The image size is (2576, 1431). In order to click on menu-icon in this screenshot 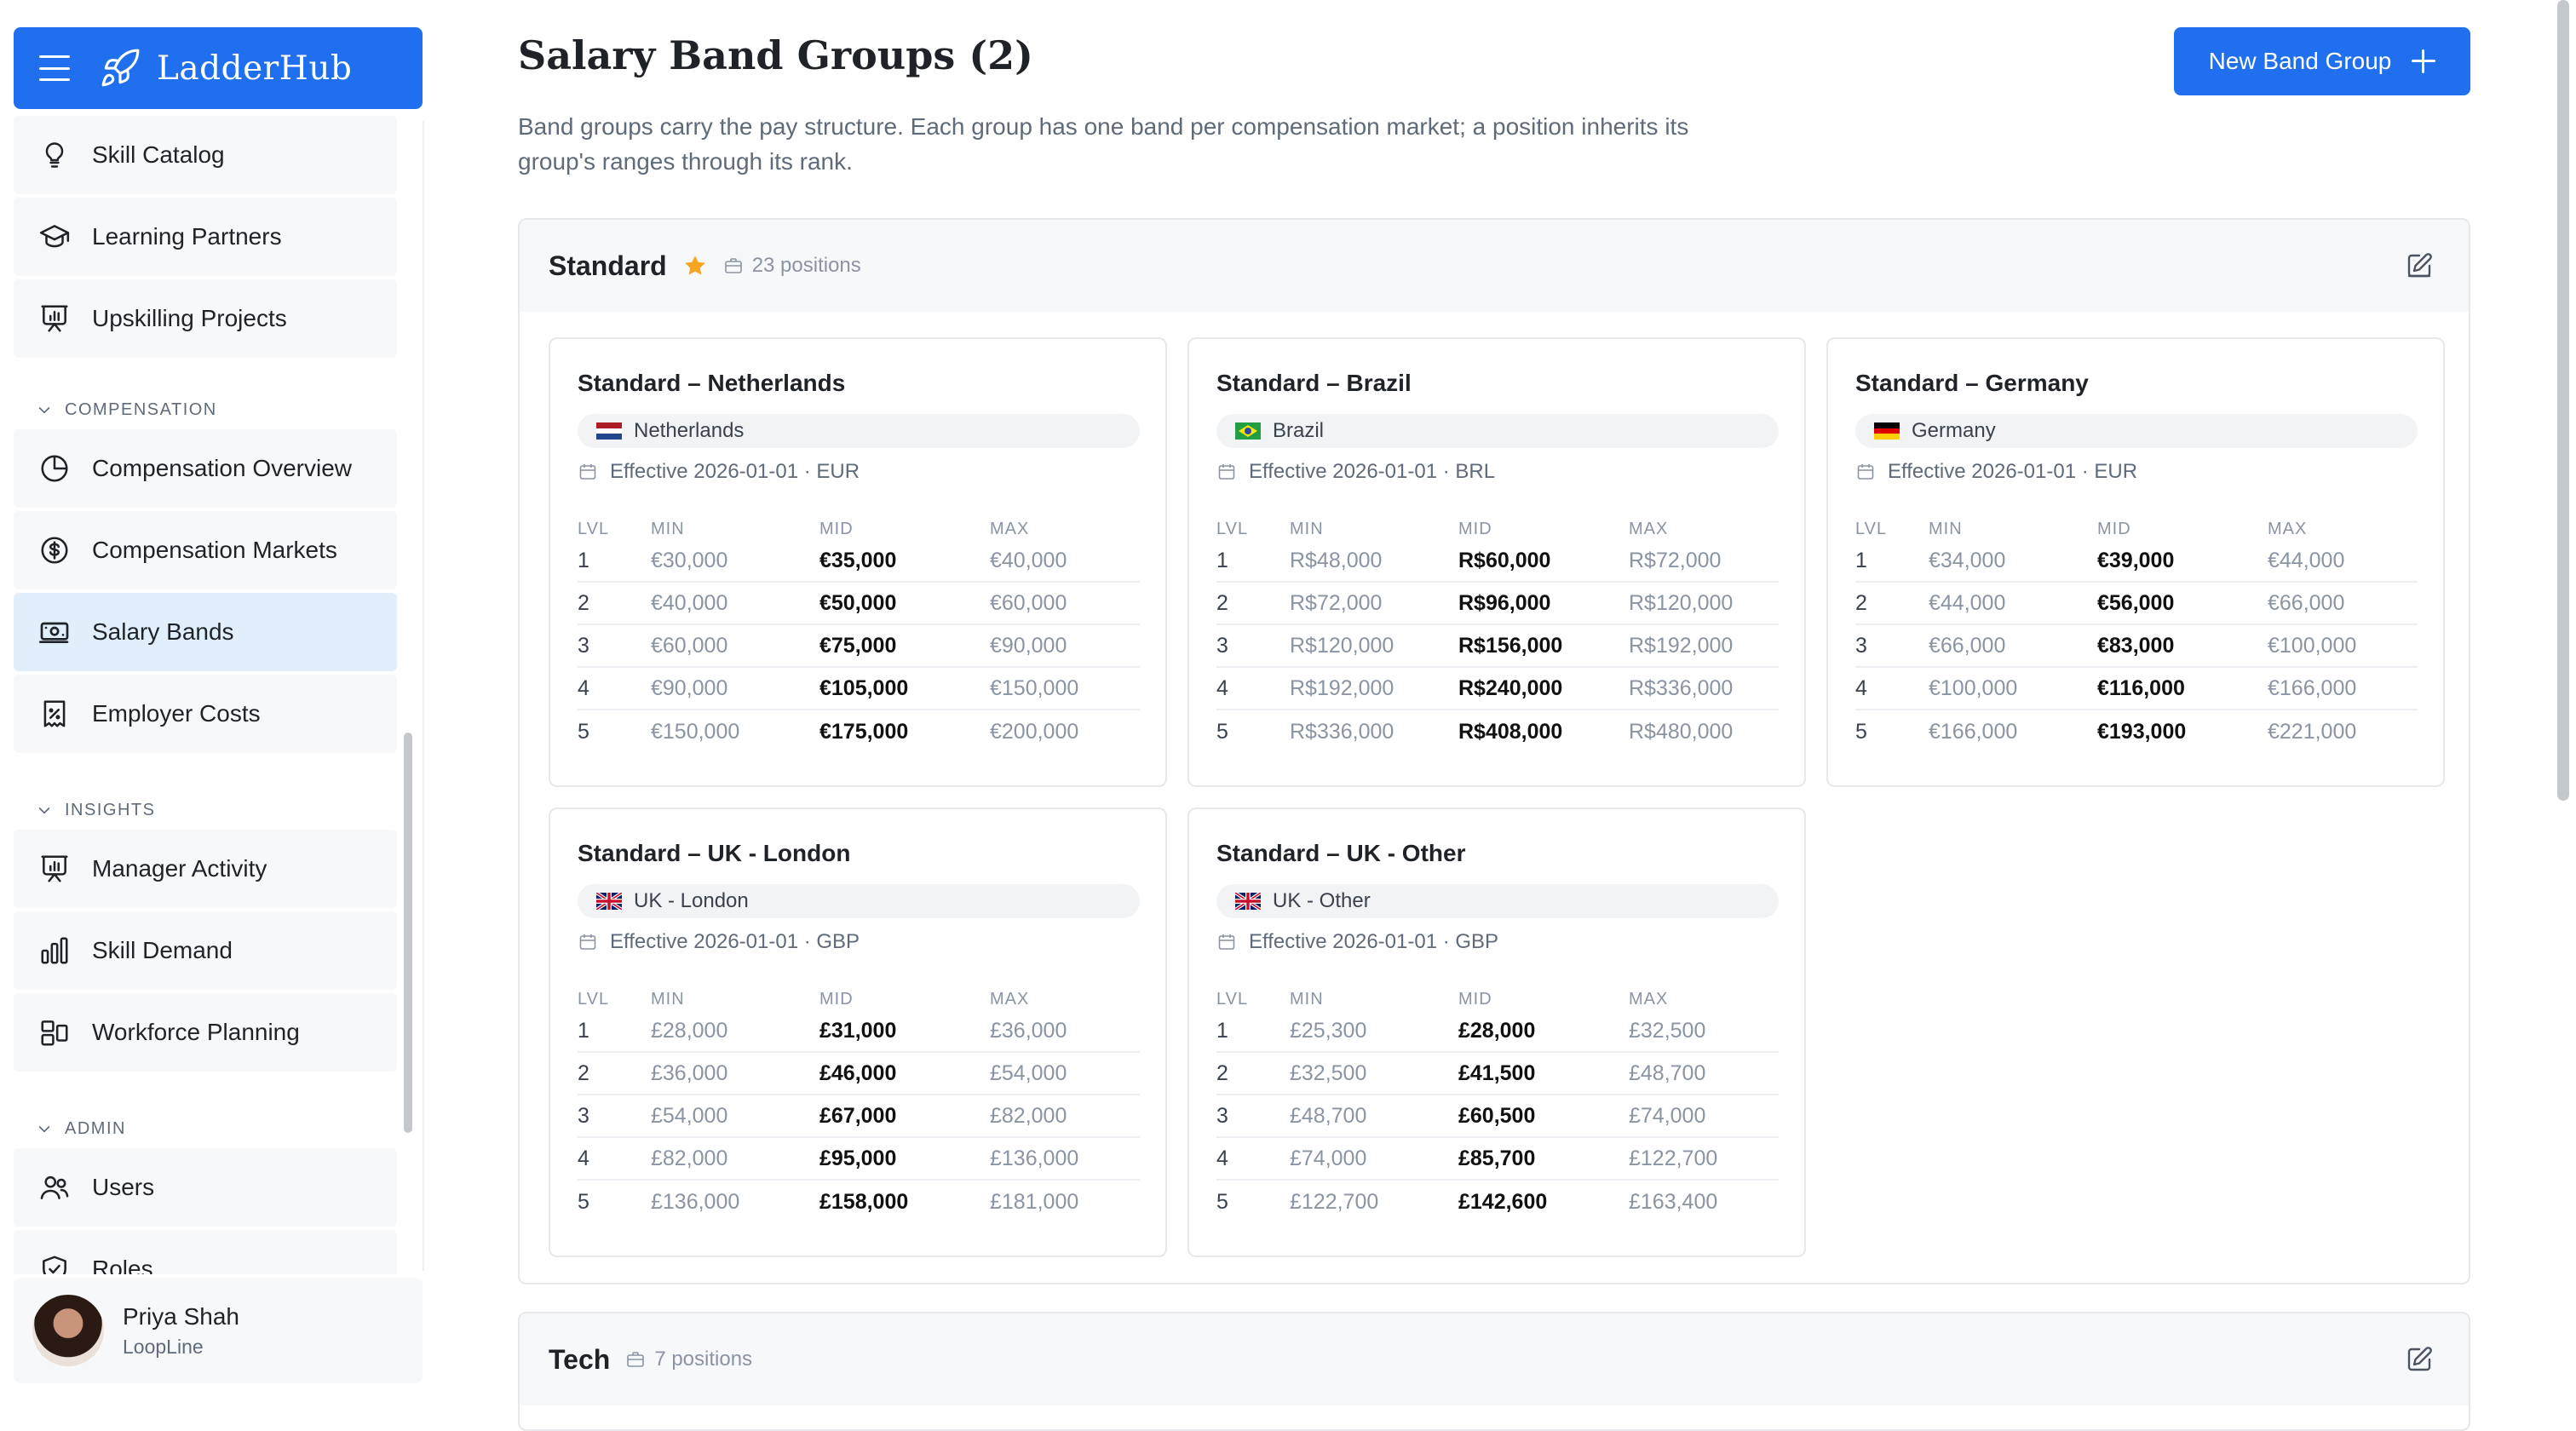, I will do `click(55, 68)`.